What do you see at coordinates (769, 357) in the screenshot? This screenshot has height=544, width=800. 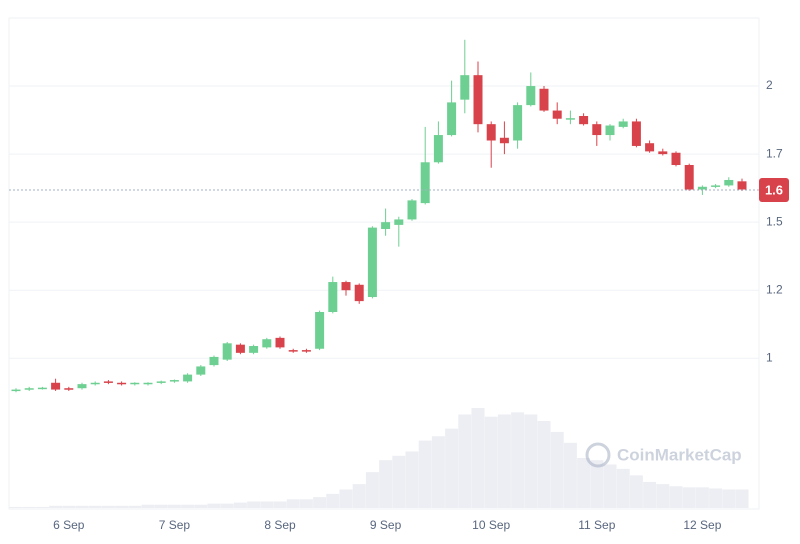 I see `y-tick-label: 1` at bounding box center [769, 357].